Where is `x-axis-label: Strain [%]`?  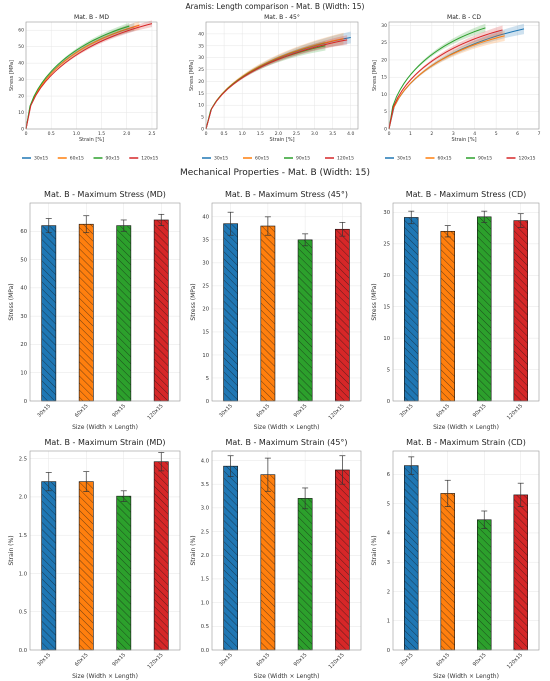
x-axis-label: Strain [%] is located at coordinates (91, 140).